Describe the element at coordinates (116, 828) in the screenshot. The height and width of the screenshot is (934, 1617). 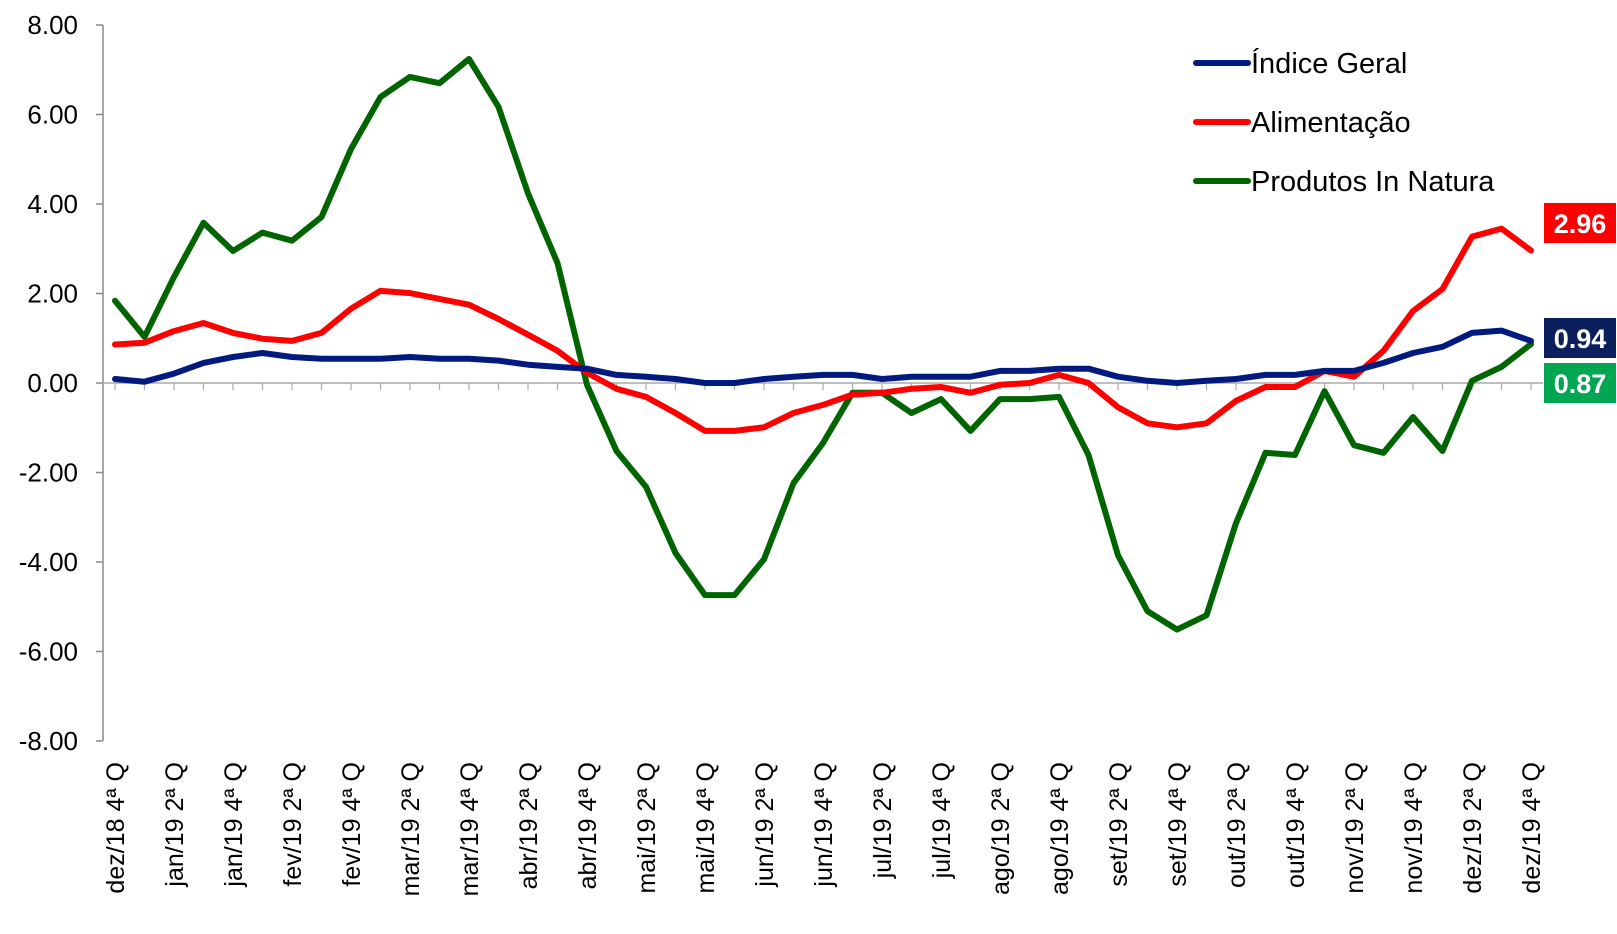
I see `x-tick-label: dez/18 4ª Q` at that location.